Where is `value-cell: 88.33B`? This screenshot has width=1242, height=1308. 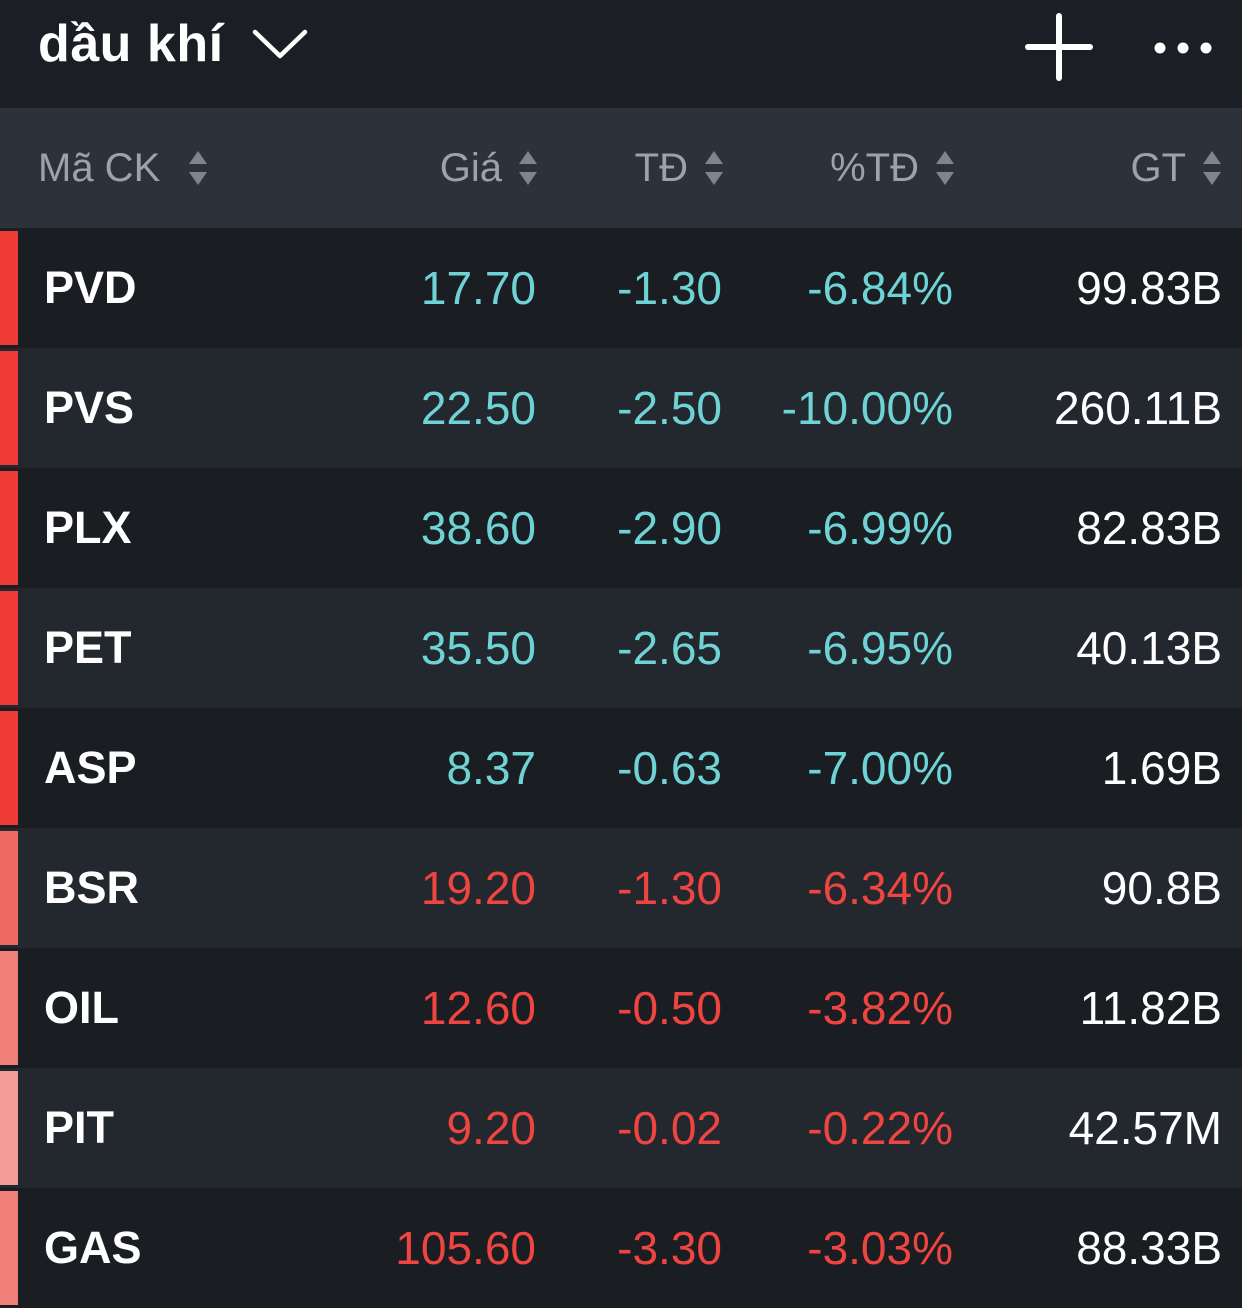
value-cell: 88.33B is located at coordinates (1149, 1248).